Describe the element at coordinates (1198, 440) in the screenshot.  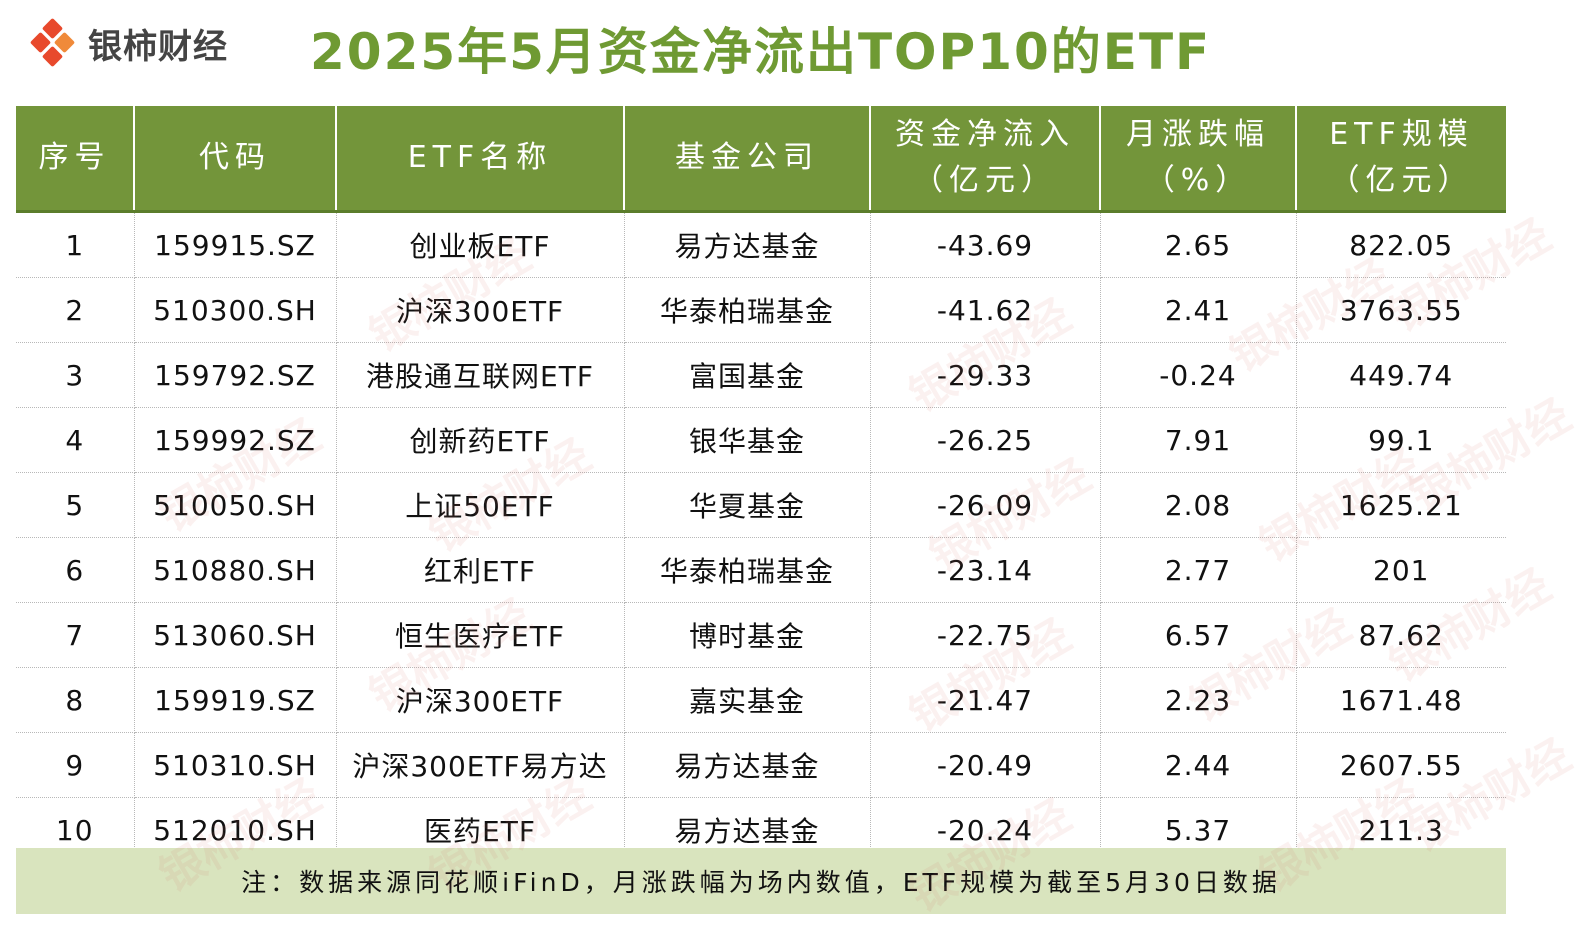
I see `table-cell: 7.91` at that location.